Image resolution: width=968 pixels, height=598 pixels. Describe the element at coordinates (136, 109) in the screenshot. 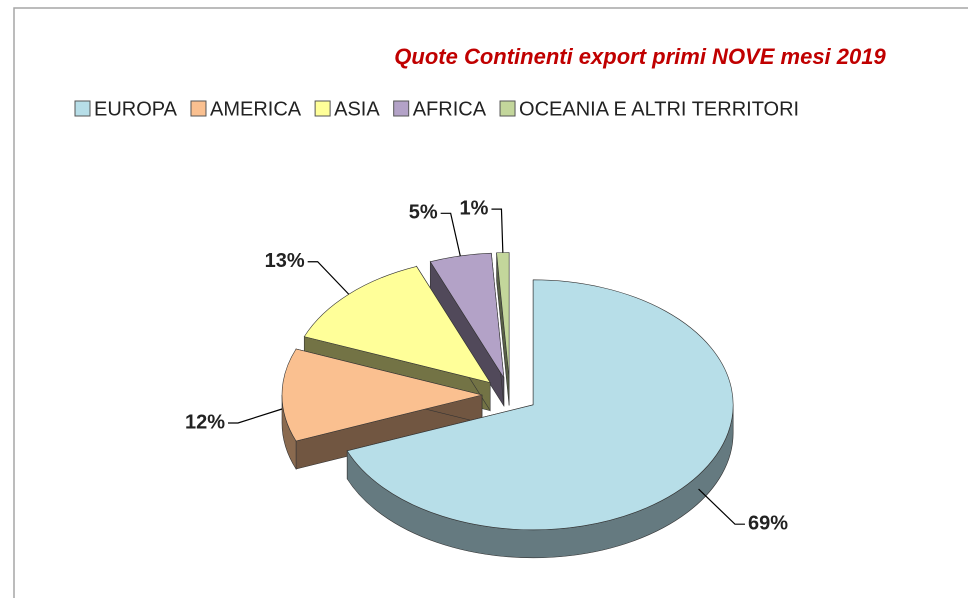

I see `legend-label: EUROPA` at that location.